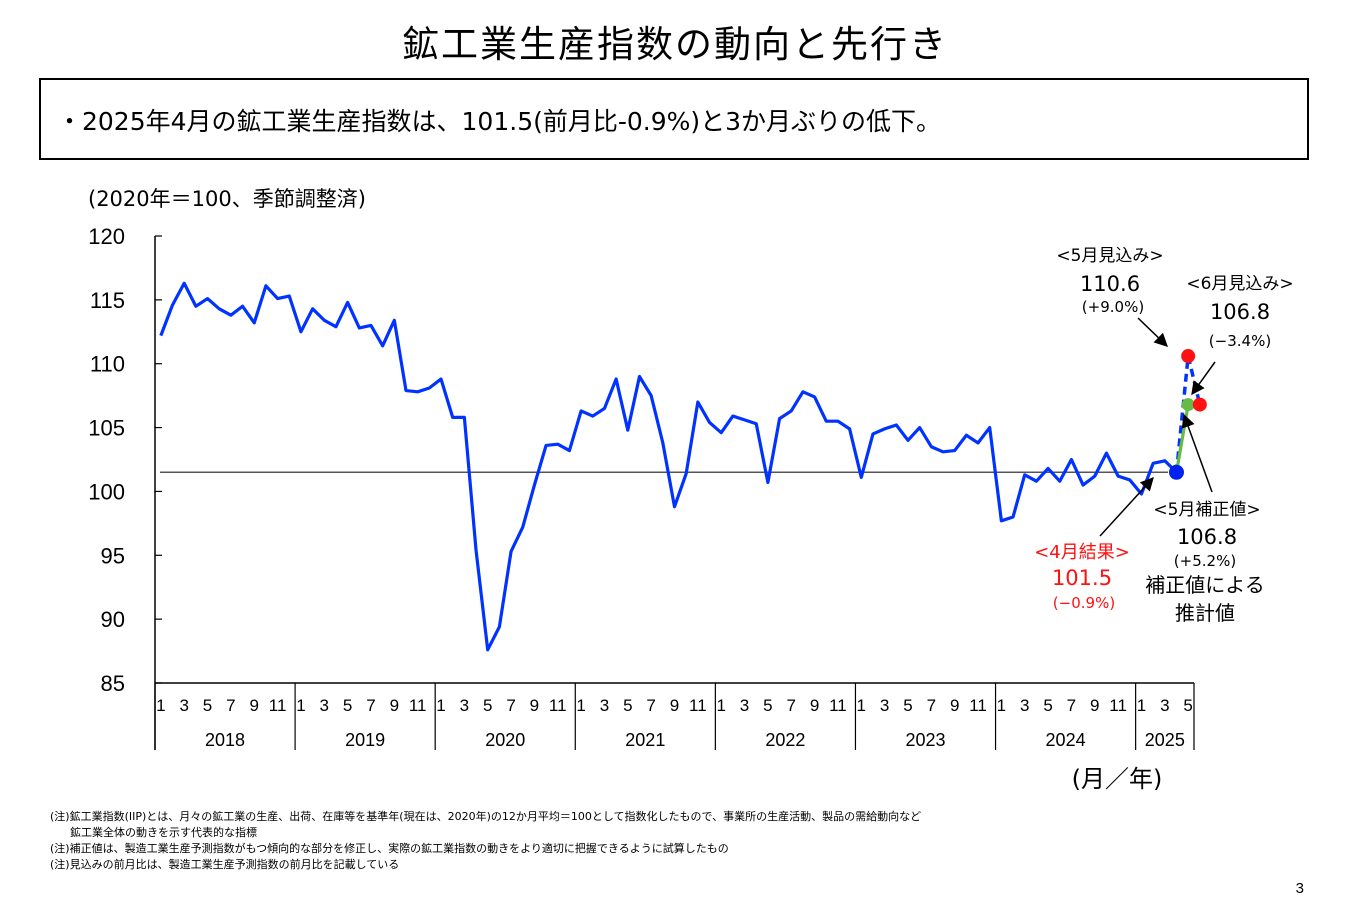 Image resolution: width=1350 pixels, height=900 pixels. Describe the element at coordinates (1188, 356) in the screenshot. I see `point-may-forecast` at that location.